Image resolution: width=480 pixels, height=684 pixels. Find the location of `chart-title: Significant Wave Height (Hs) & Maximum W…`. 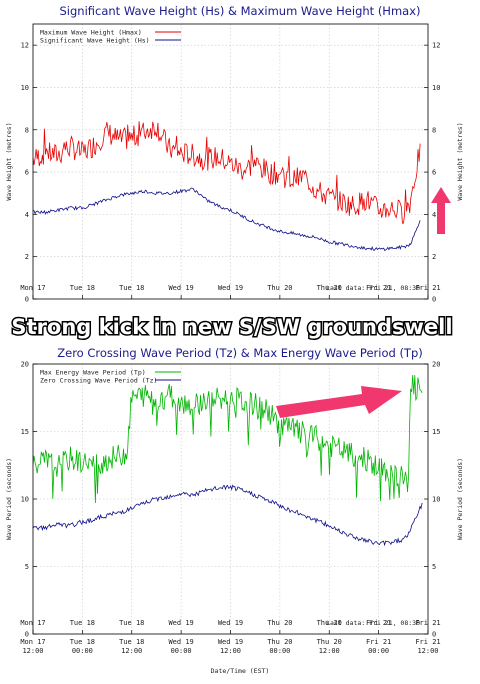

chart-title: Significant Wave Height (Hs) & Maximum W… is located at coordinates (239, 11).